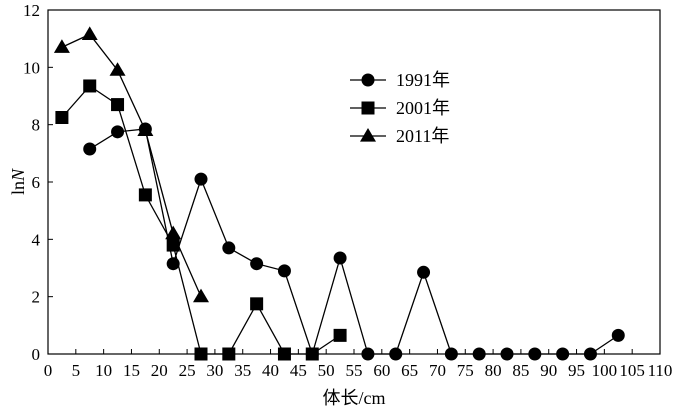 The height and width of the screenshot is (412, 690). What do you see at coordinates (31, 67) in the screenshot?
I see `y-tick-label: 10` at bounding box center [31, 67].